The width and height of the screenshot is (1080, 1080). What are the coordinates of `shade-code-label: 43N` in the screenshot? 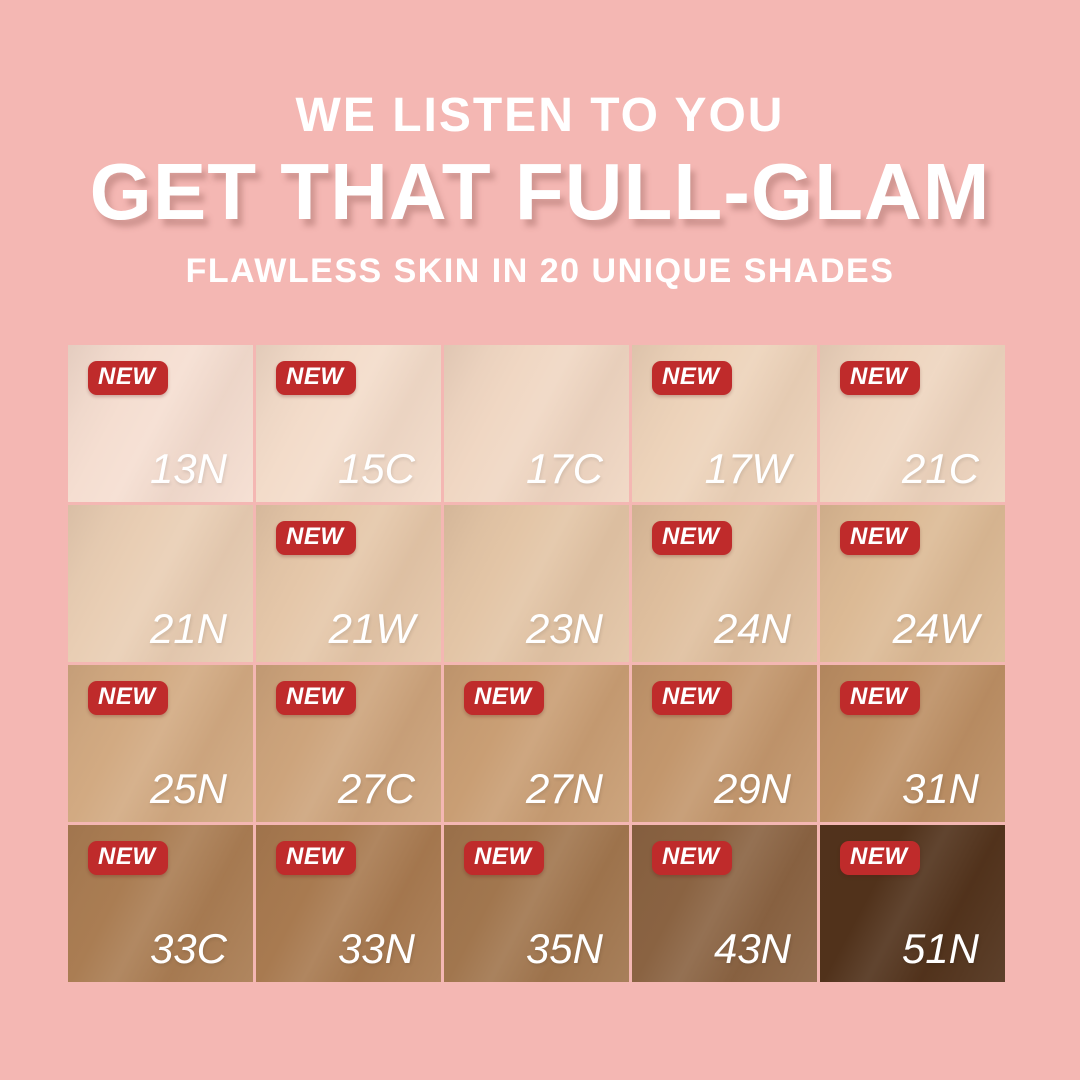 It's located at (752, 948).